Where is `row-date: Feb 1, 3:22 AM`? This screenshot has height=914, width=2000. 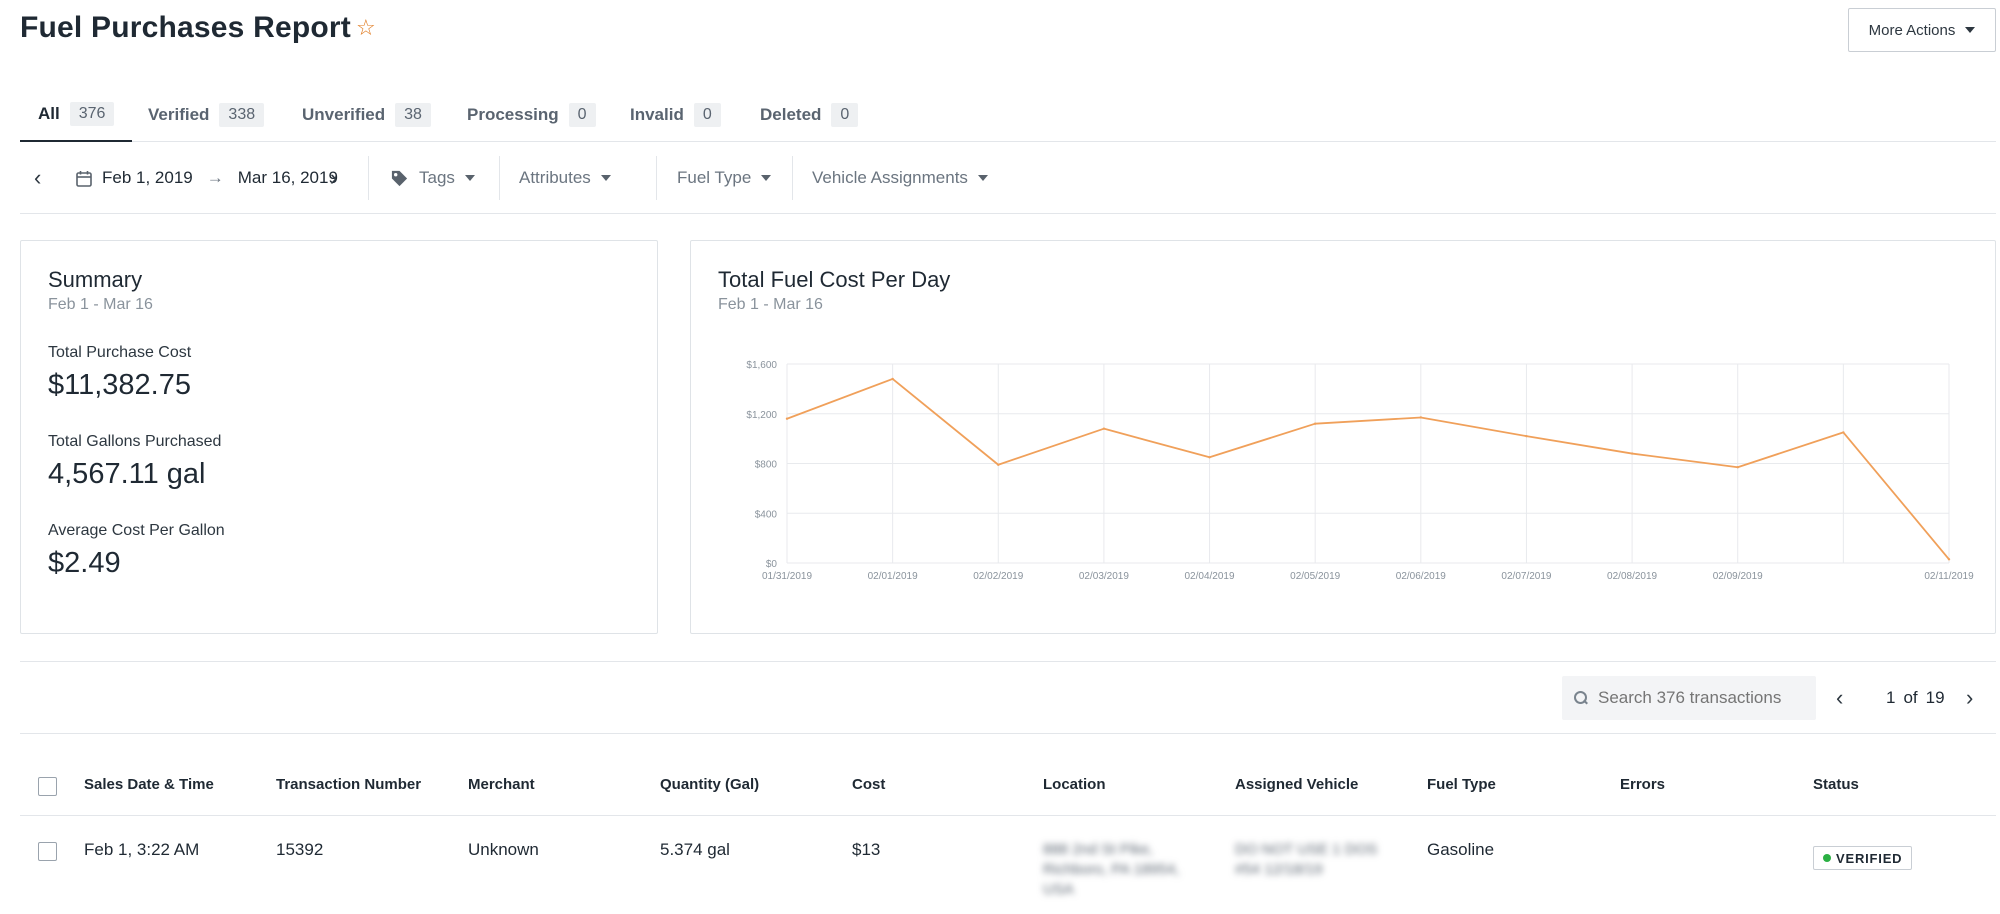 row-date: Feb 1, 3:22 AM is located at coordinates (142, 849).